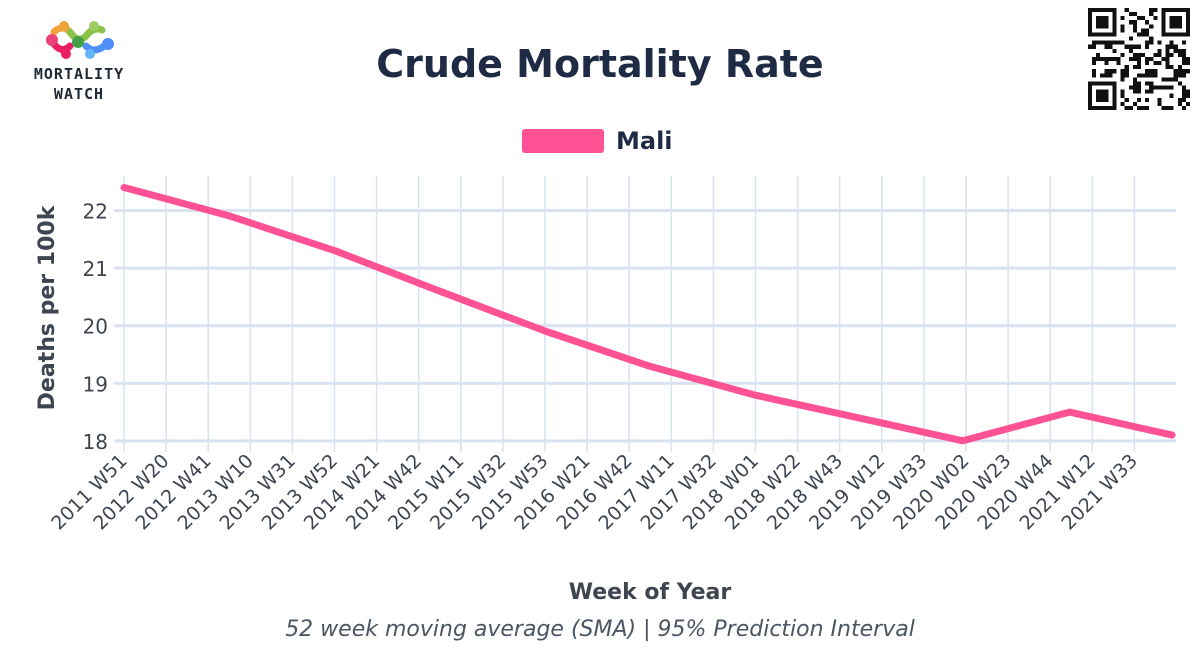 Image resolution: width=1200 pixels, height=670 pixels. I want to click on y-tick-label: 18, so click(95, 442).